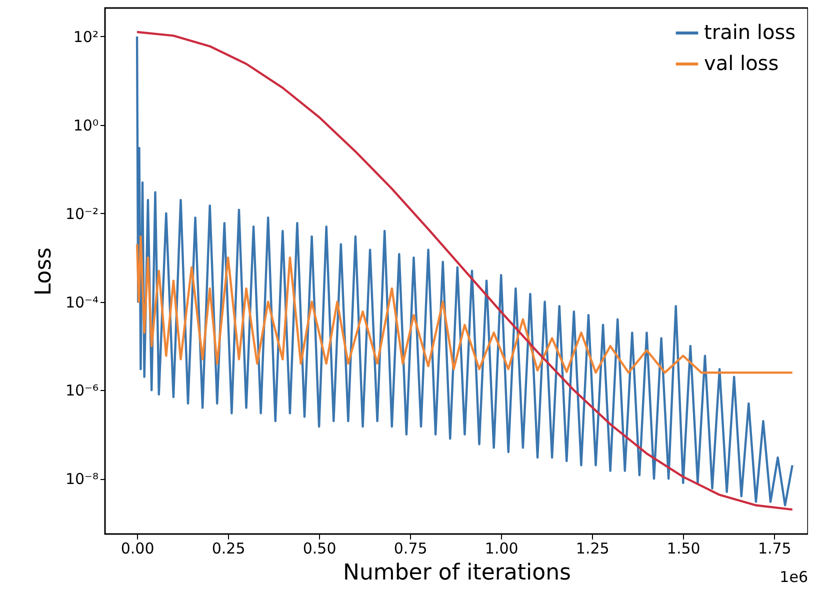 The width and height of the screenshot is (818, 602). I want to click on x-axis-title: Number of iterations, so click(457, 573).